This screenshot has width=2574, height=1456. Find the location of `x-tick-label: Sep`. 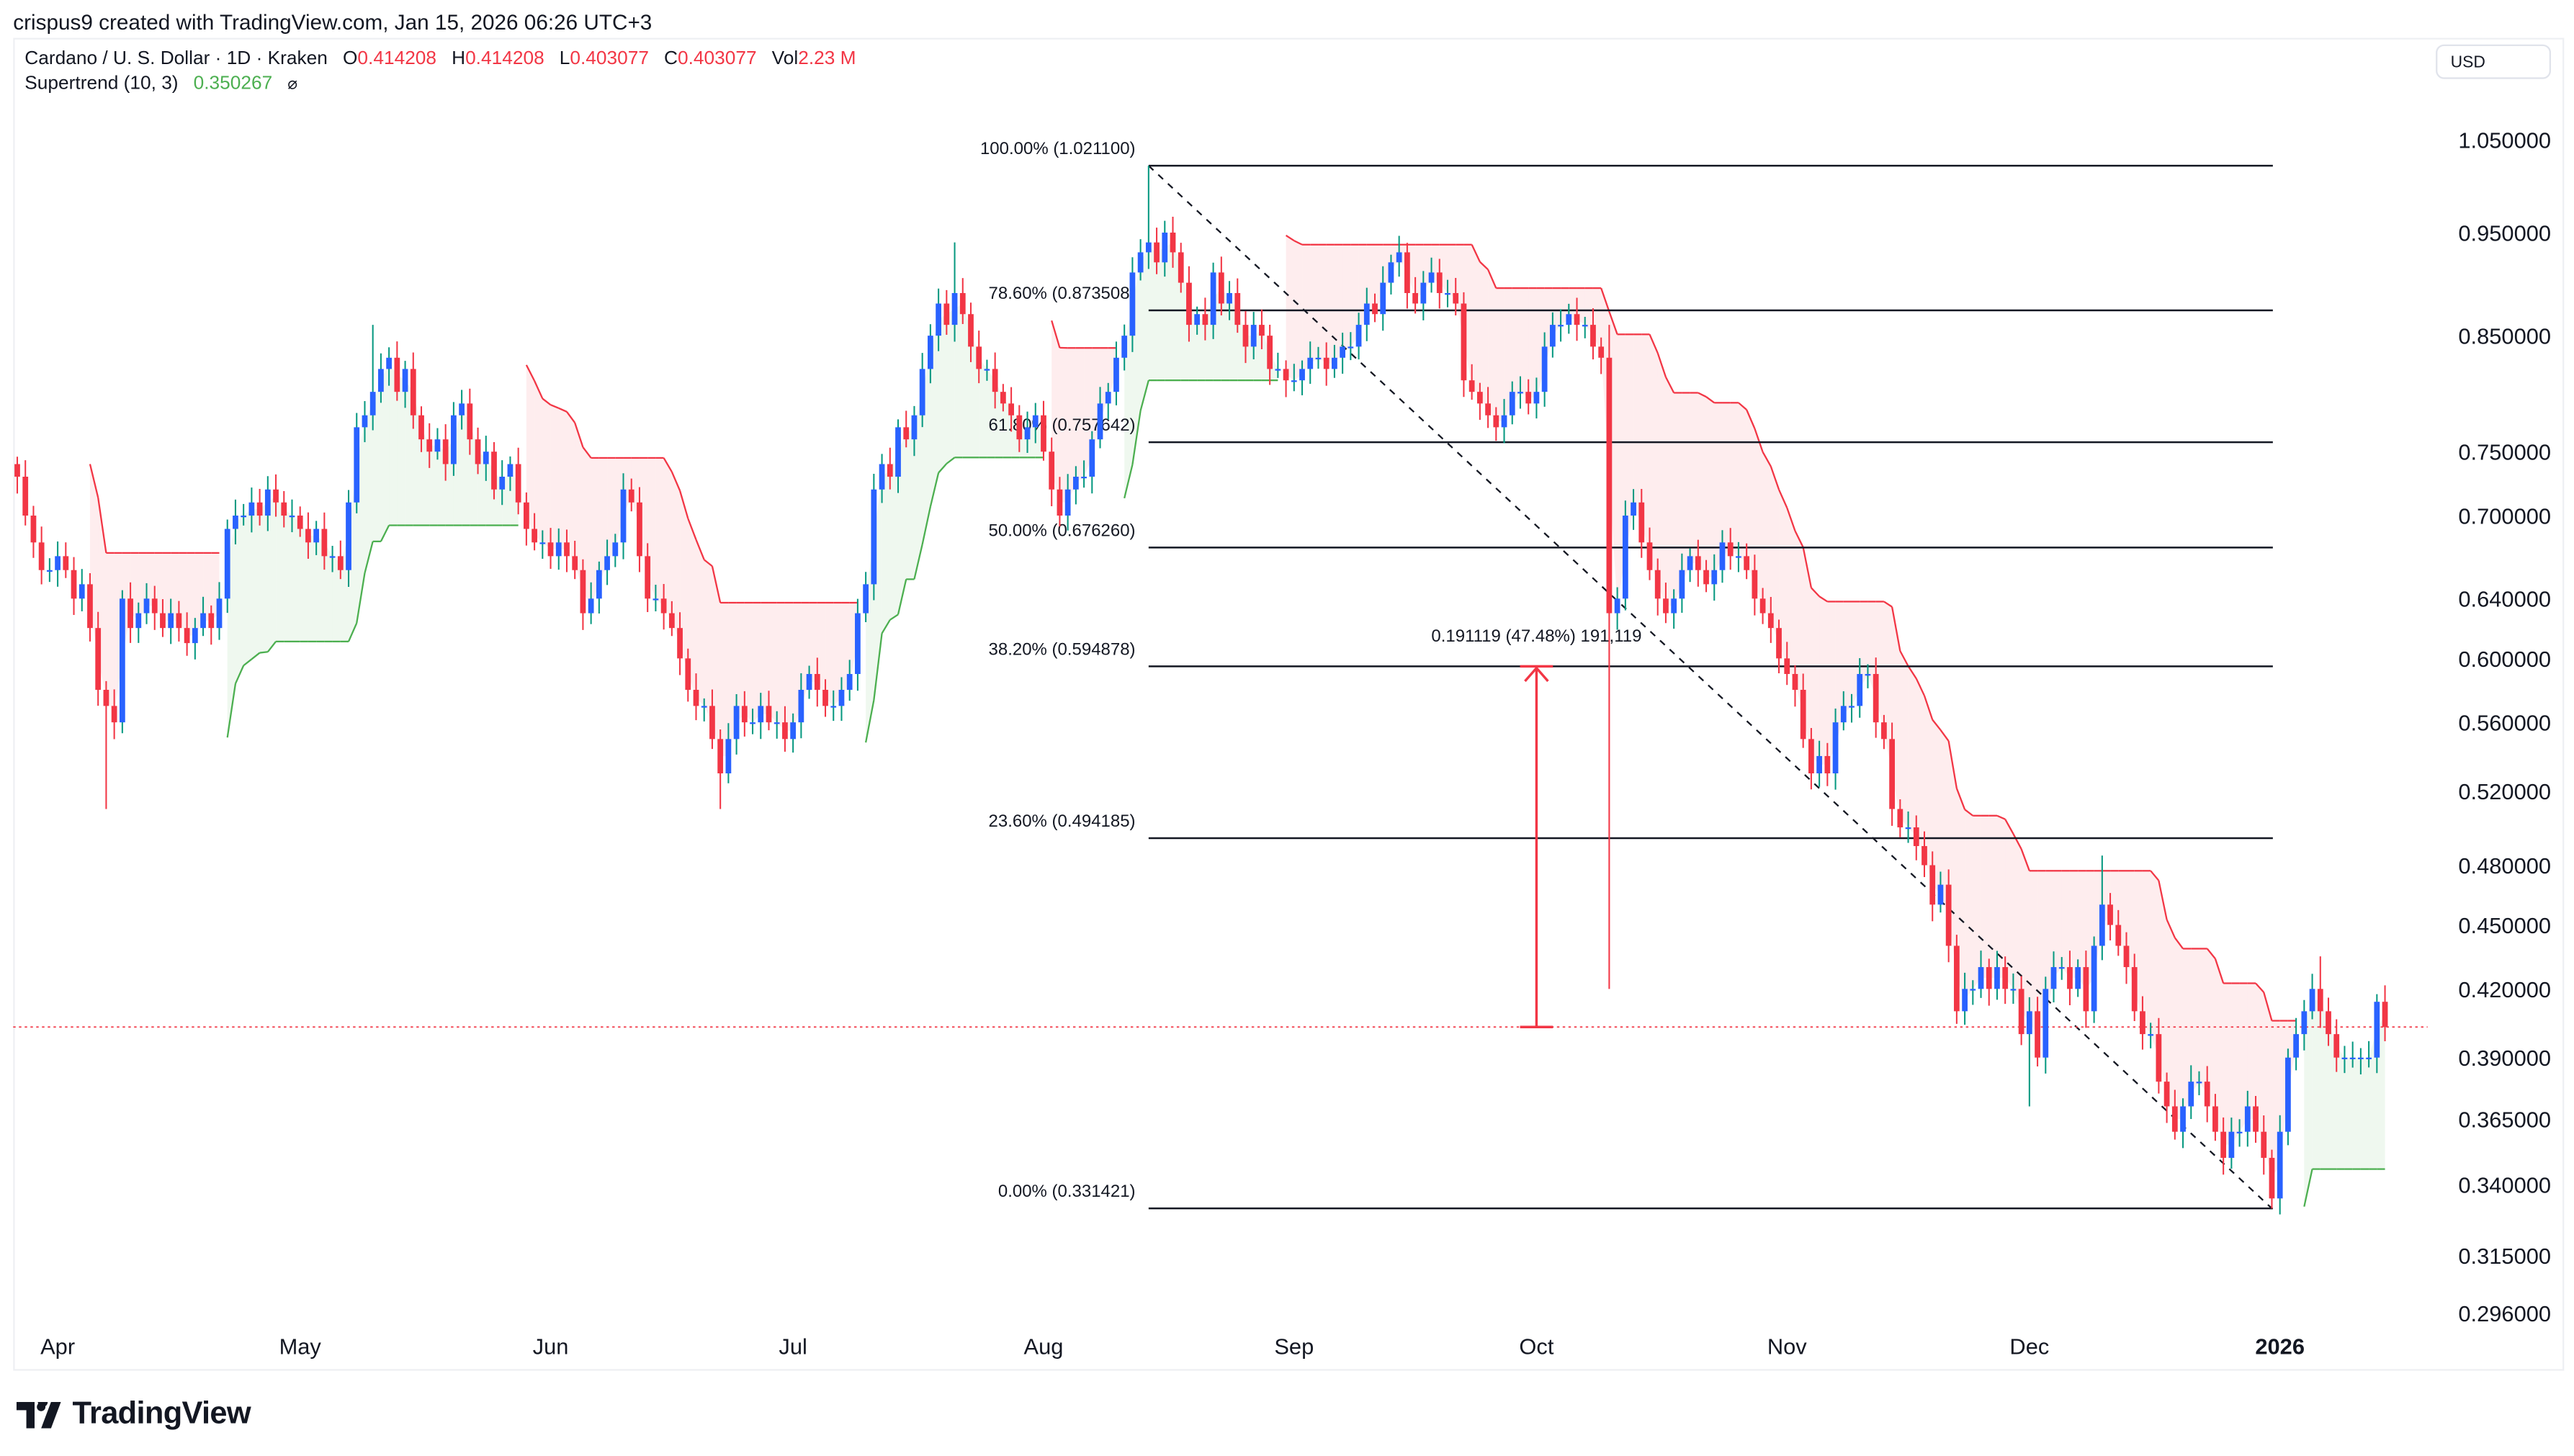

x-tick-label: Sep is located at coordinates (1294, 1347).